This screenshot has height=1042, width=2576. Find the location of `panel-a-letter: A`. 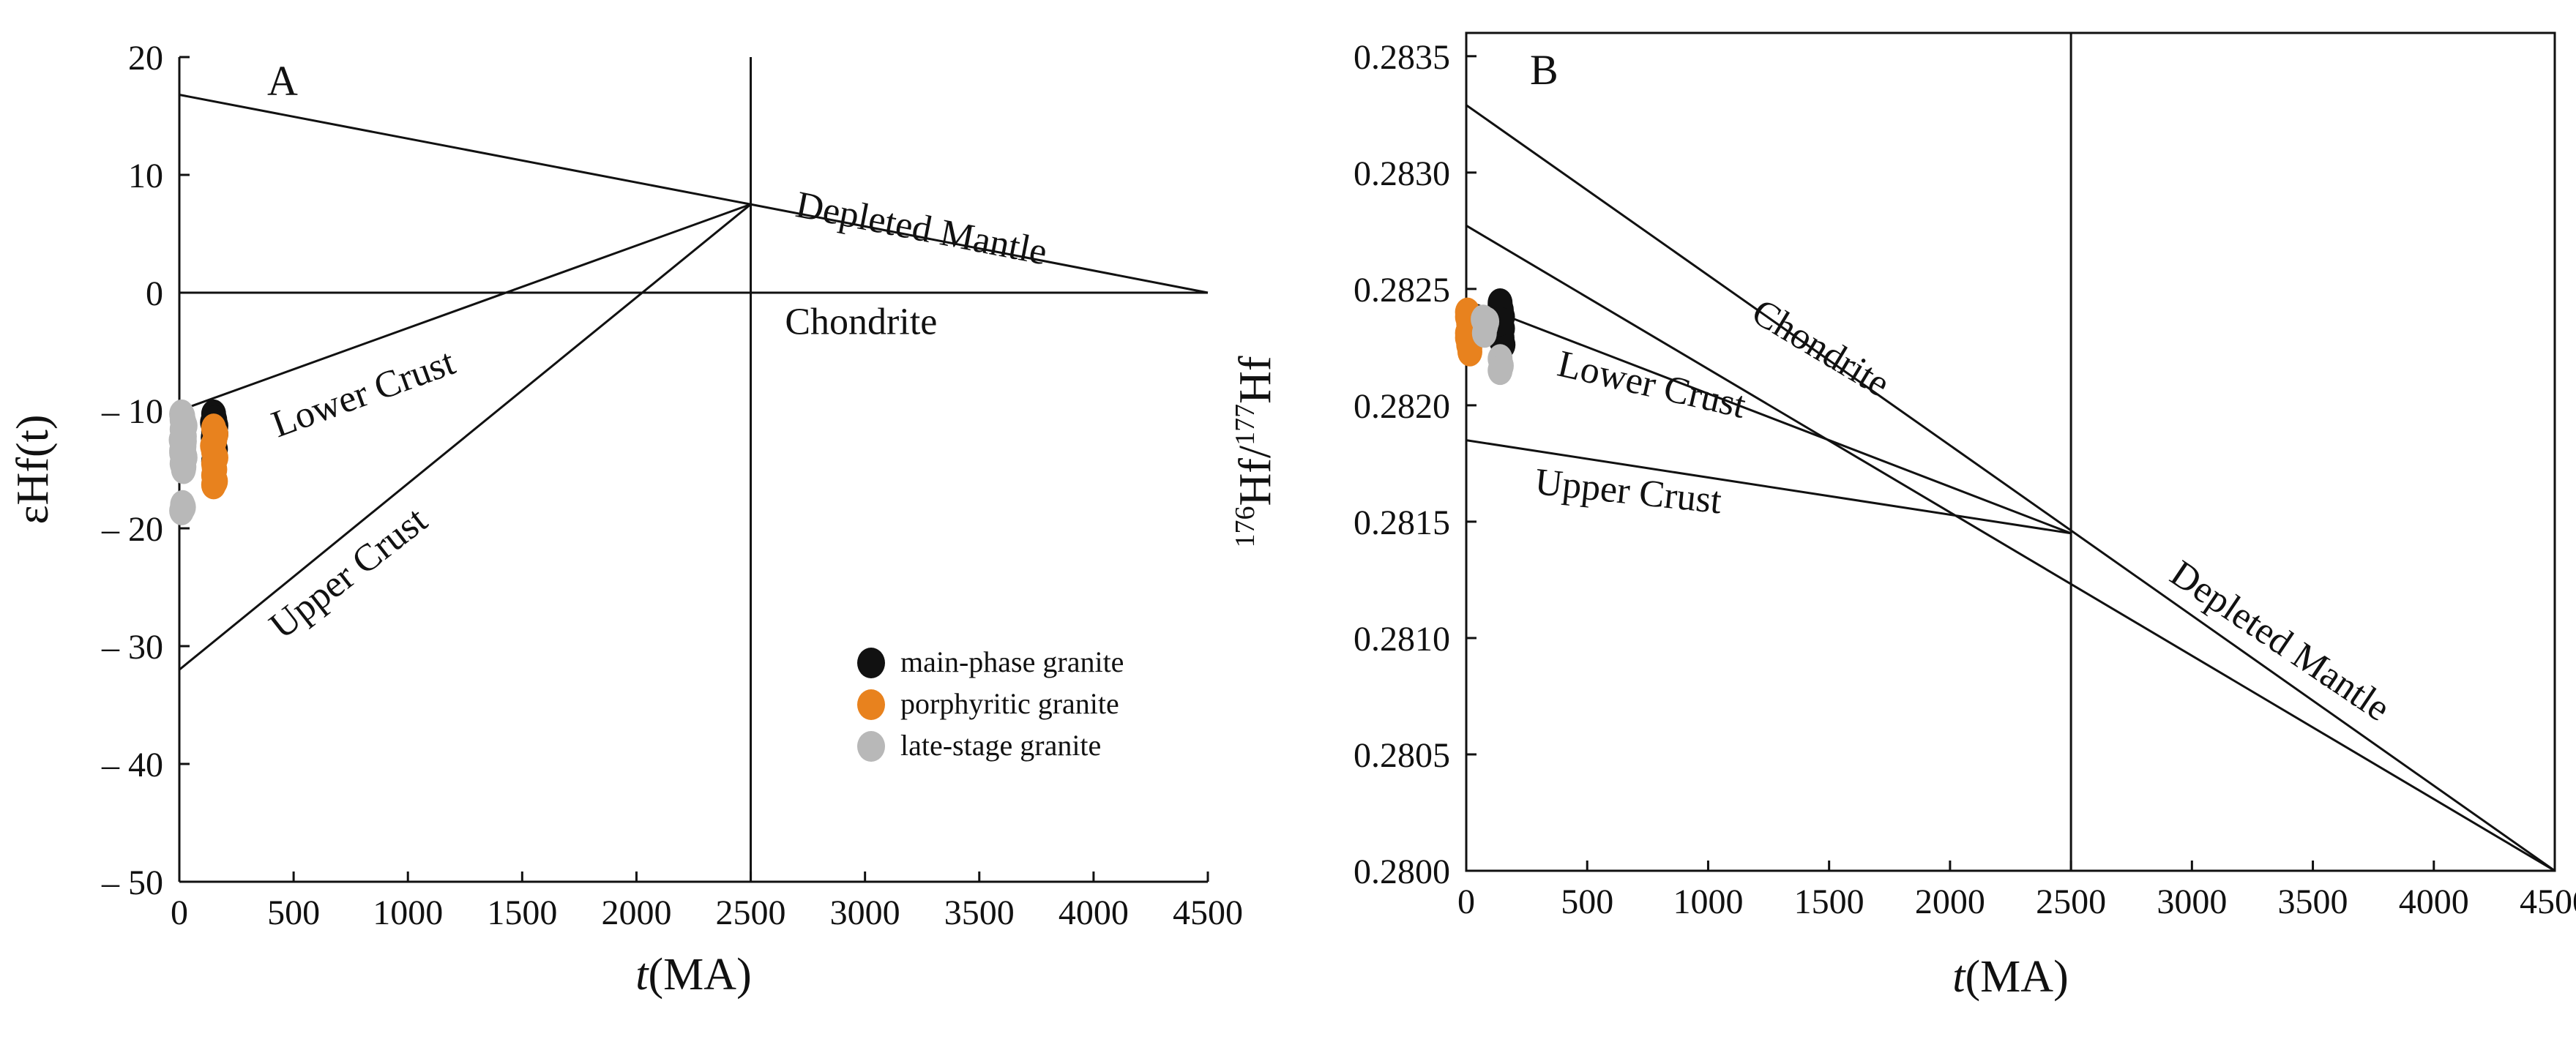

panel-a-letter: A is located at coordinates (282, 81).